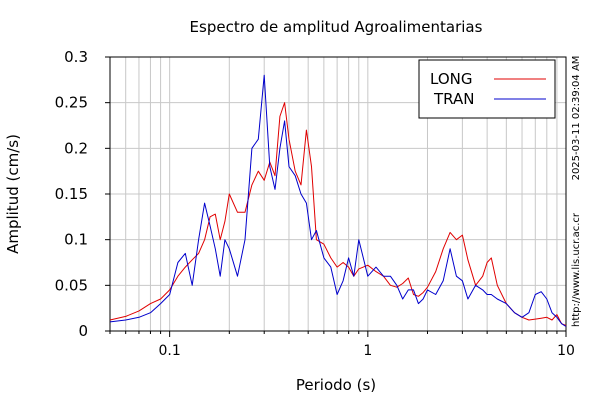 This screenshot has height=400, width=600. What do you see at coordinates (76, 148) in the screenshot?
I see `y-tick-label: 0.2` at bounding box center [76, 148].